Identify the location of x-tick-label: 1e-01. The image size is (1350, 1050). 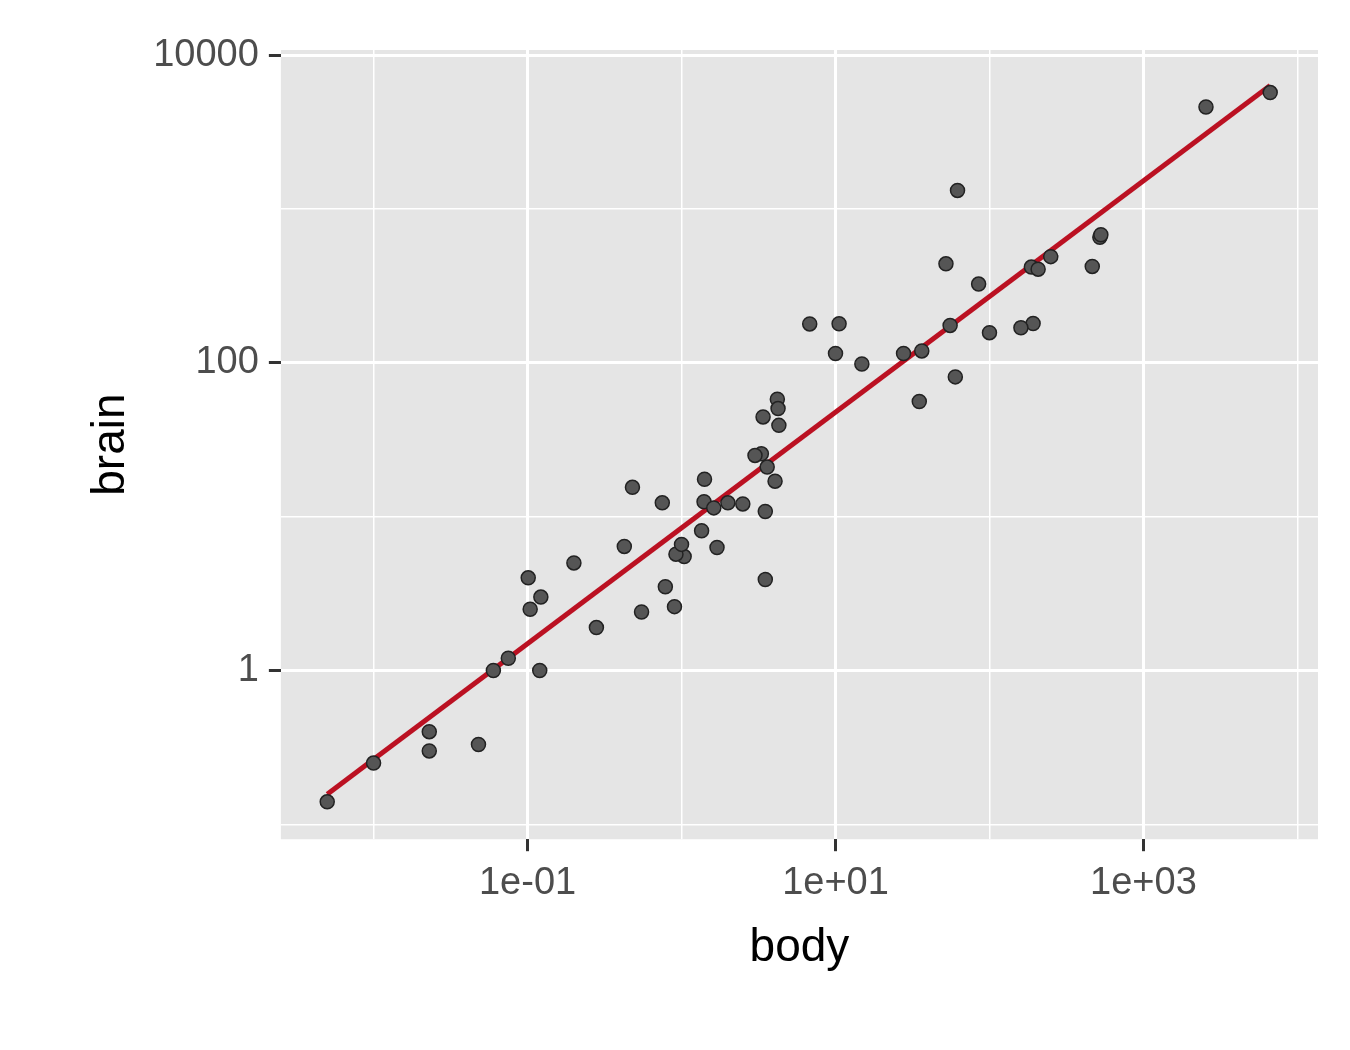
(527, 881).